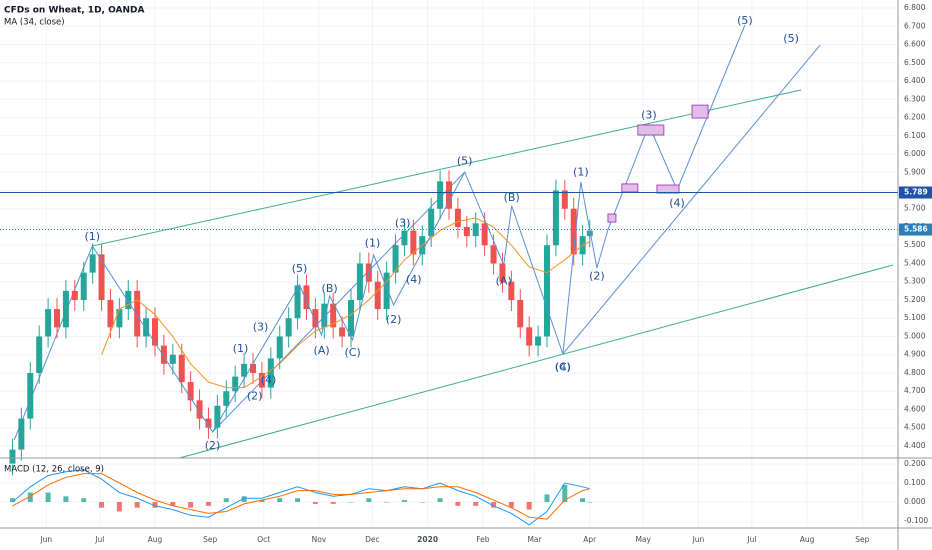 The height and width of the screenshot is (550, 932). What do you see at coordinates (210, 539) in the screenshot?
I see `x-tick-label: Sep` at bounding box center [210, 539].